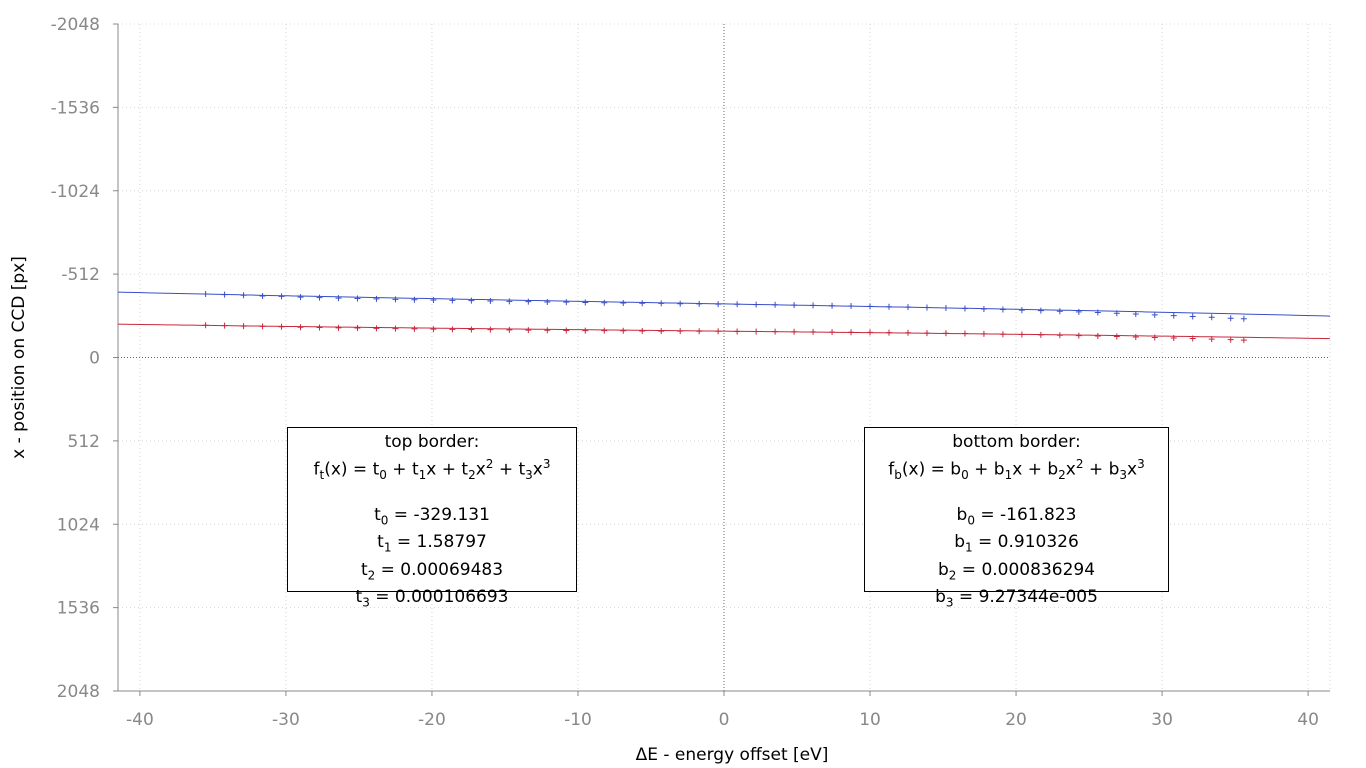  I want to click on annotation-formula: ft(x) = t0 + t1x + t2x2 + t3x3, so click(432, 470).